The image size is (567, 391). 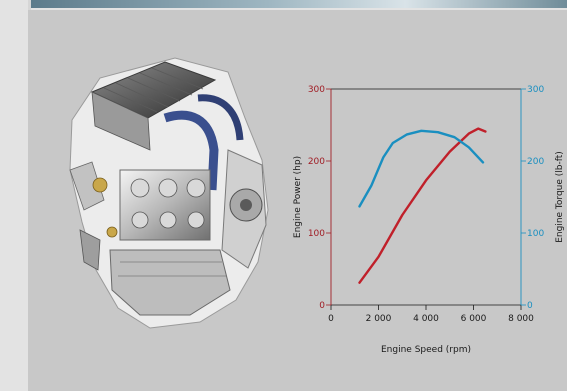 I want to click on left-y-tick-label: 100, so click(x=316, y=234).